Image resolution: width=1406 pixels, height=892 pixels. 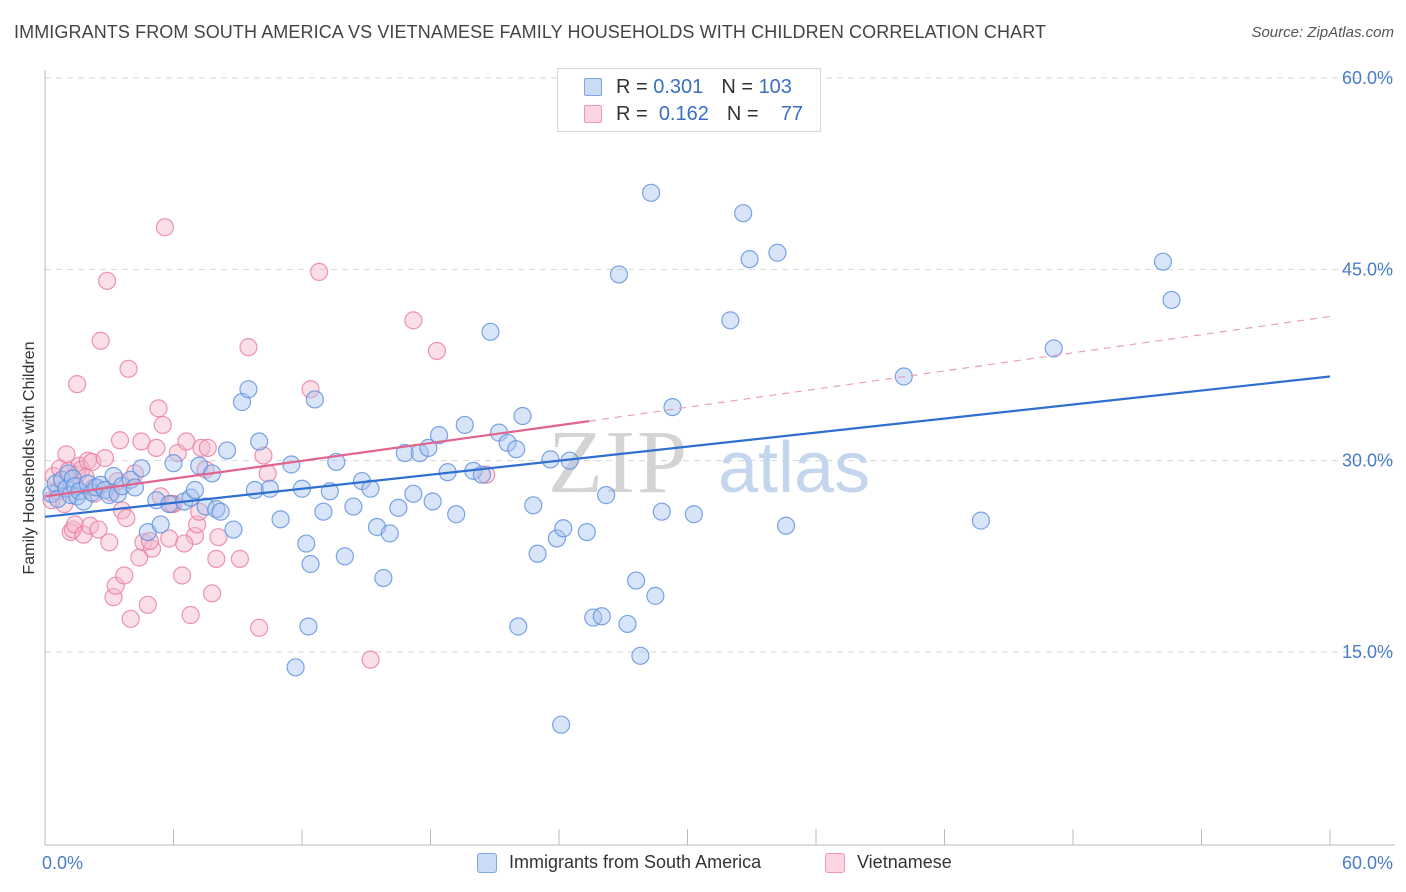 What do you see at coordinates (29, 458) in the screenshot?
I see `y-axis-label: Family Households with Children` at bounding box center [29, 458].